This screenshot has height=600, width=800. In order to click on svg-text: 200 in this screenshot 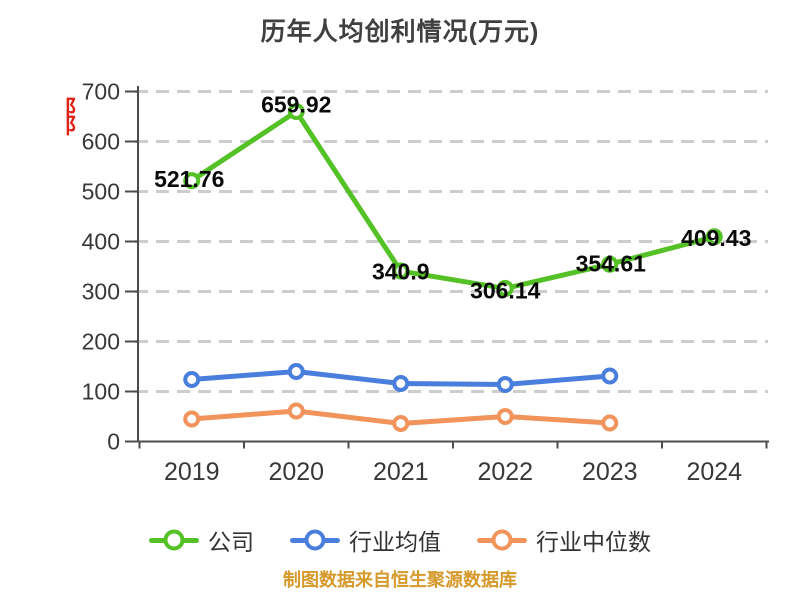, I will do `click(101, 342)`.